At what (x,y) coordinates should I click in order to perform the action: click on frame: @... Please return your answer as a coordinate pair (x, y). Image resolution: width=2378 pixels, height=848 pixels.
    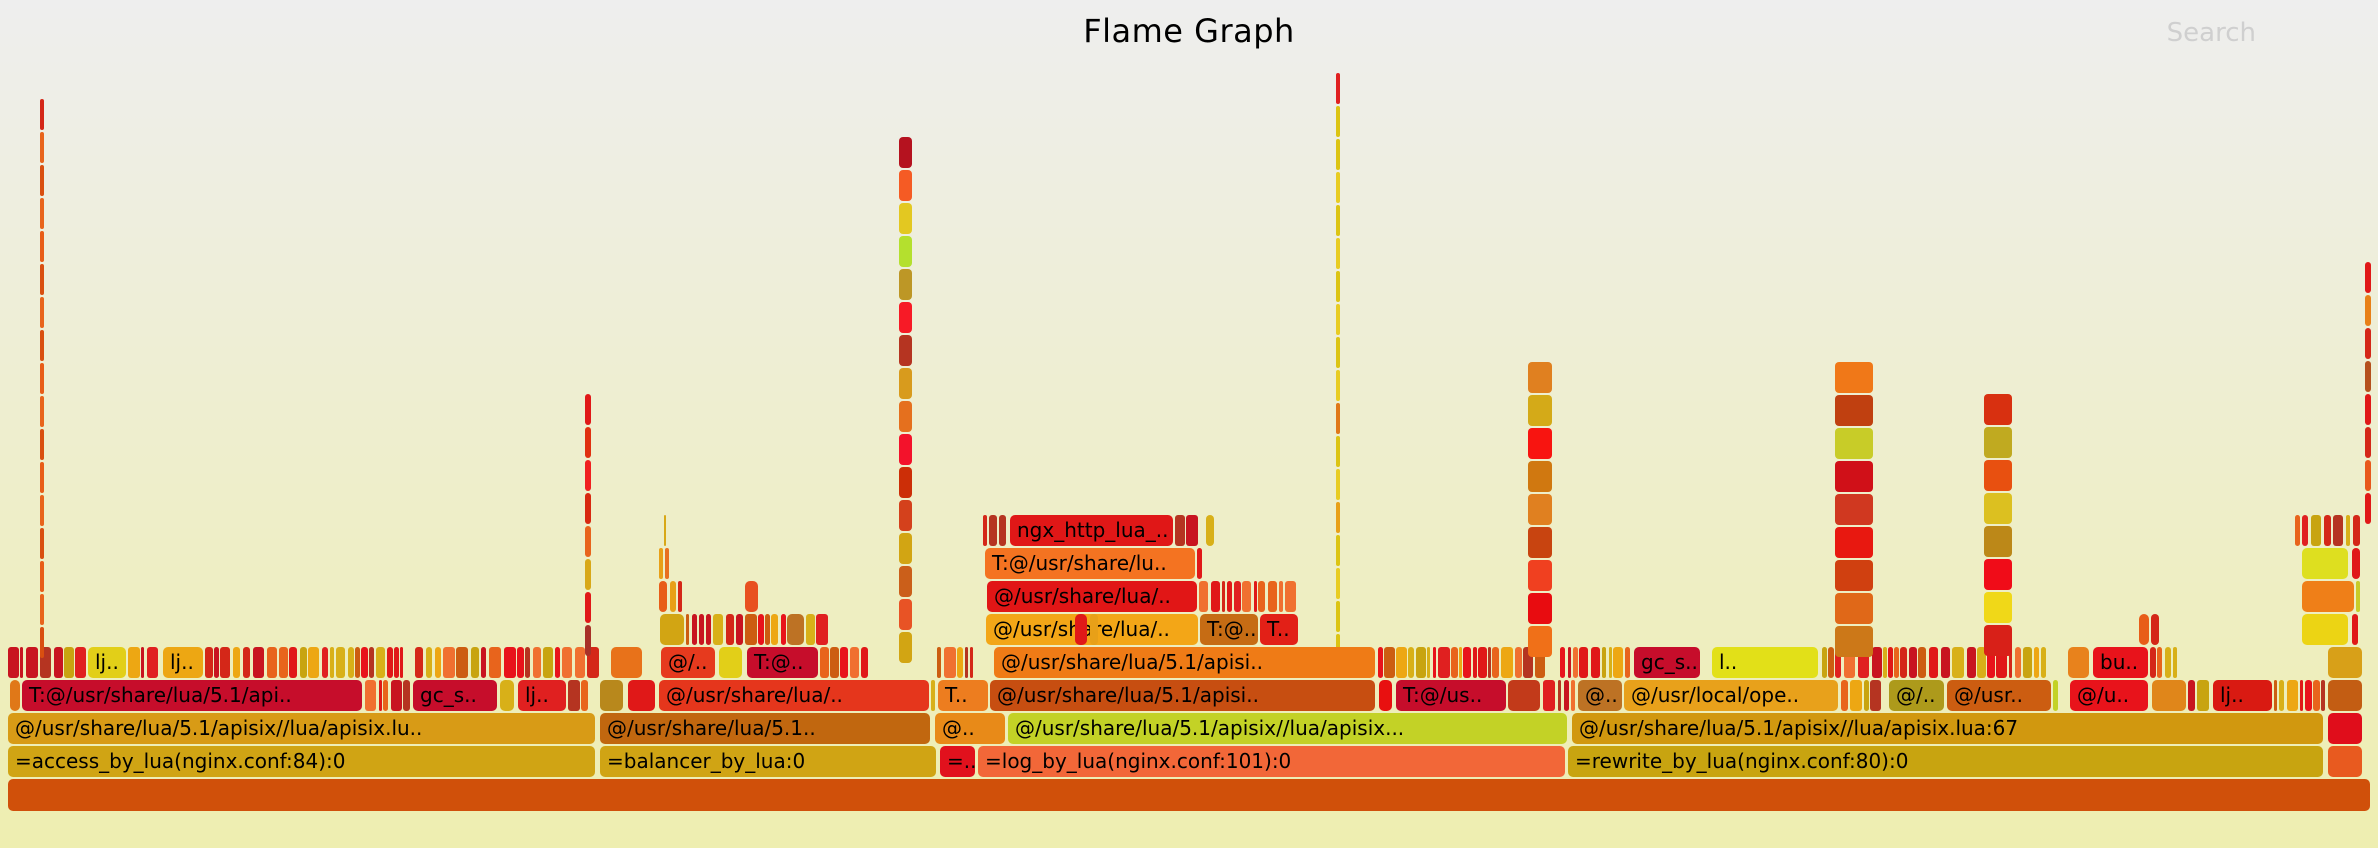
    Looking at the image, I should click on (1600, 695).